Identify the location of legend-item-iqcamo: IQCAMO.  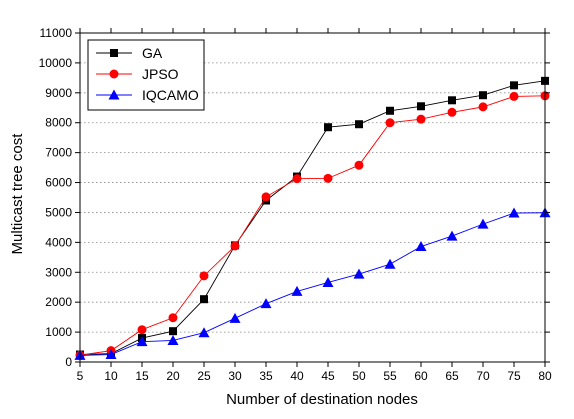
(147, 95).